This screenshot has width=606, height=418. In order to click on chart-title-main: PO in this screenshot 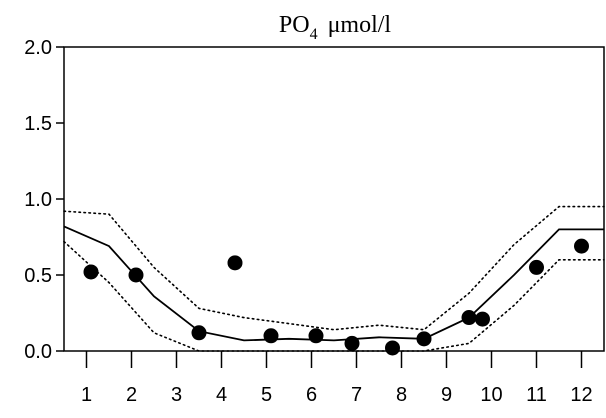, I will do `click(294, 25)`.